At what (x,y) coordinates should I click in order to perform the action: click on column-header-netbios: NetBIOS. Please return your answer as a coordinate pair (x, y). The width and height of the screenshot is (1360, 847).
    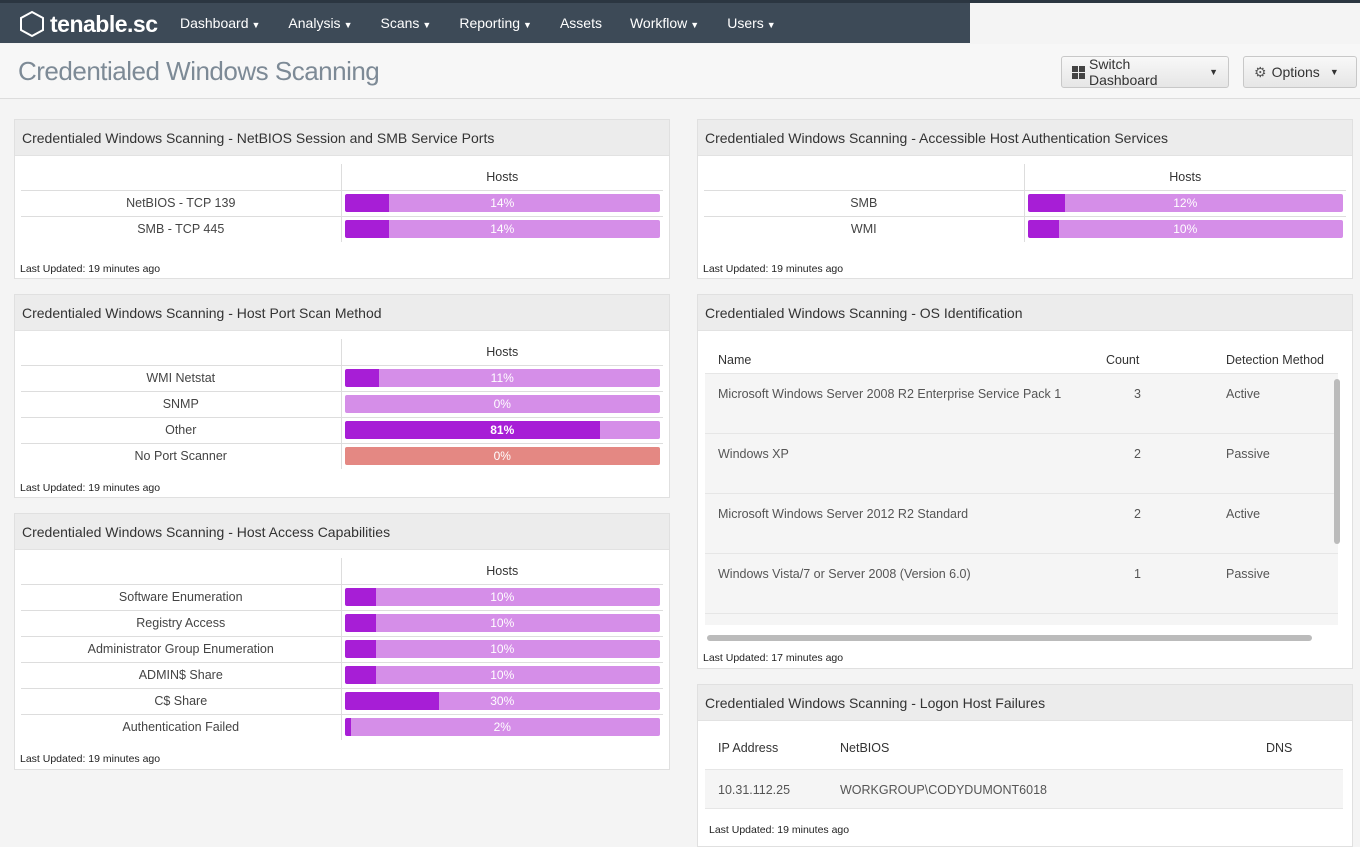
    Looking at the image, I should click on (865, 748).